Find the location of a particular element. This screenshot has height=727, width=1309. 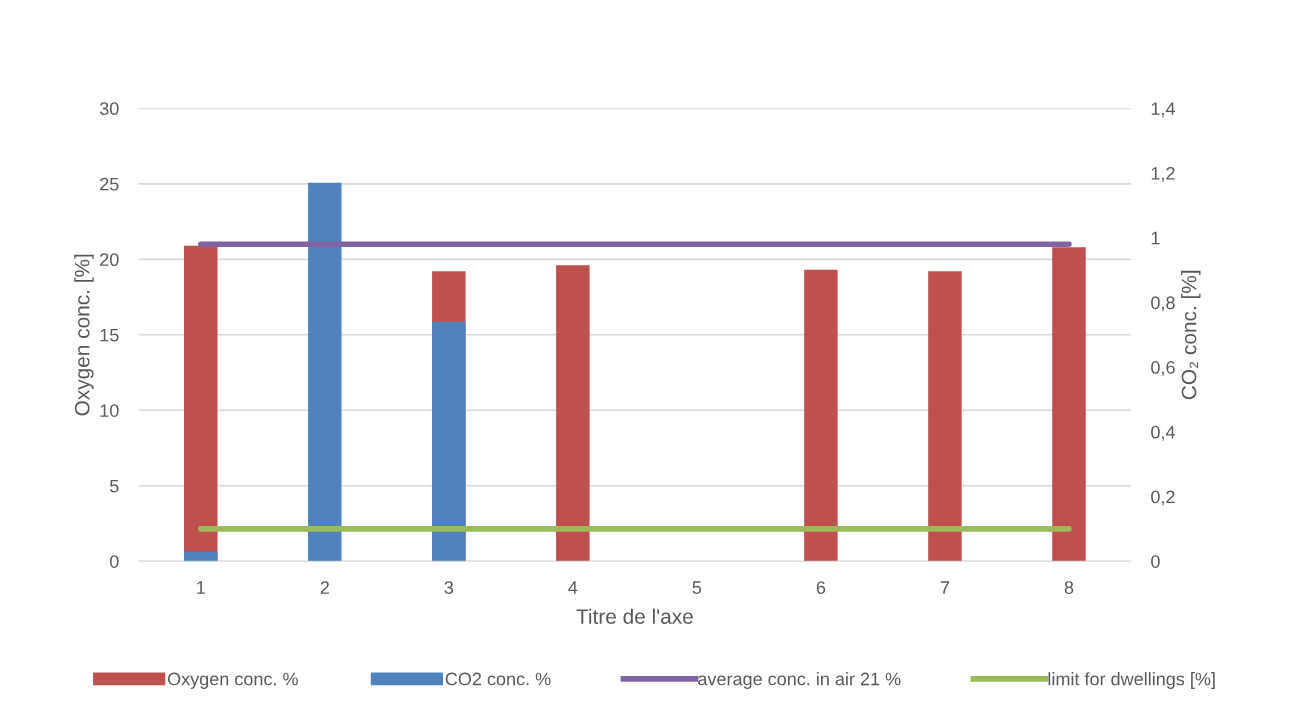

x-tick-label: 3 is located at coordinates (449, 587).